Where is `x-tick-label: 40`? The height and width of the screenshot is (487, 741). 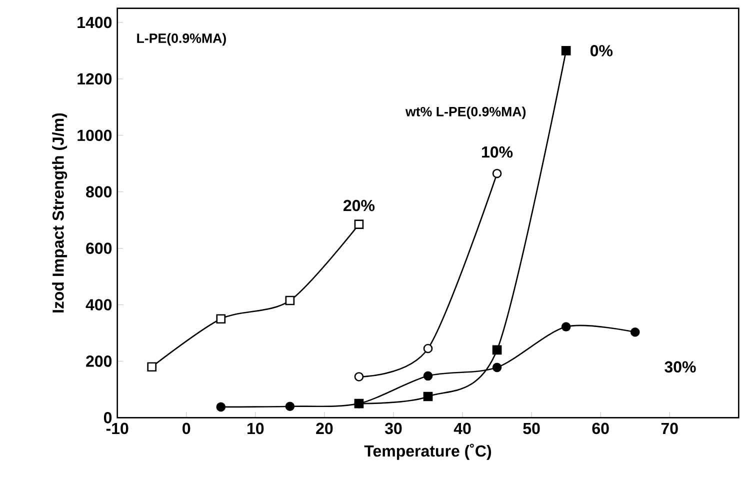 x-tick-label: 40 is located at coordinates (462, 428).